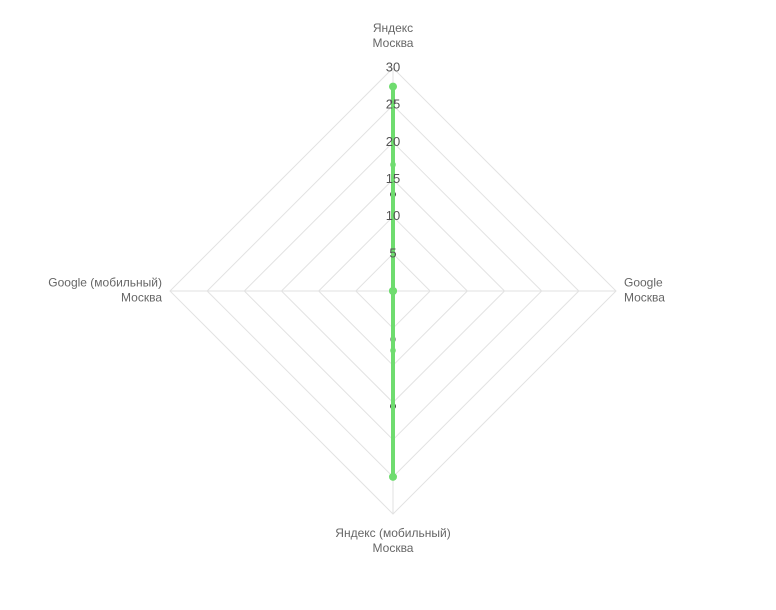 The height and width of the screenshot is (610, 776). Describe the element at coordinates (393, 215) in the screenshot. I see `tick-label: 10` at that location.